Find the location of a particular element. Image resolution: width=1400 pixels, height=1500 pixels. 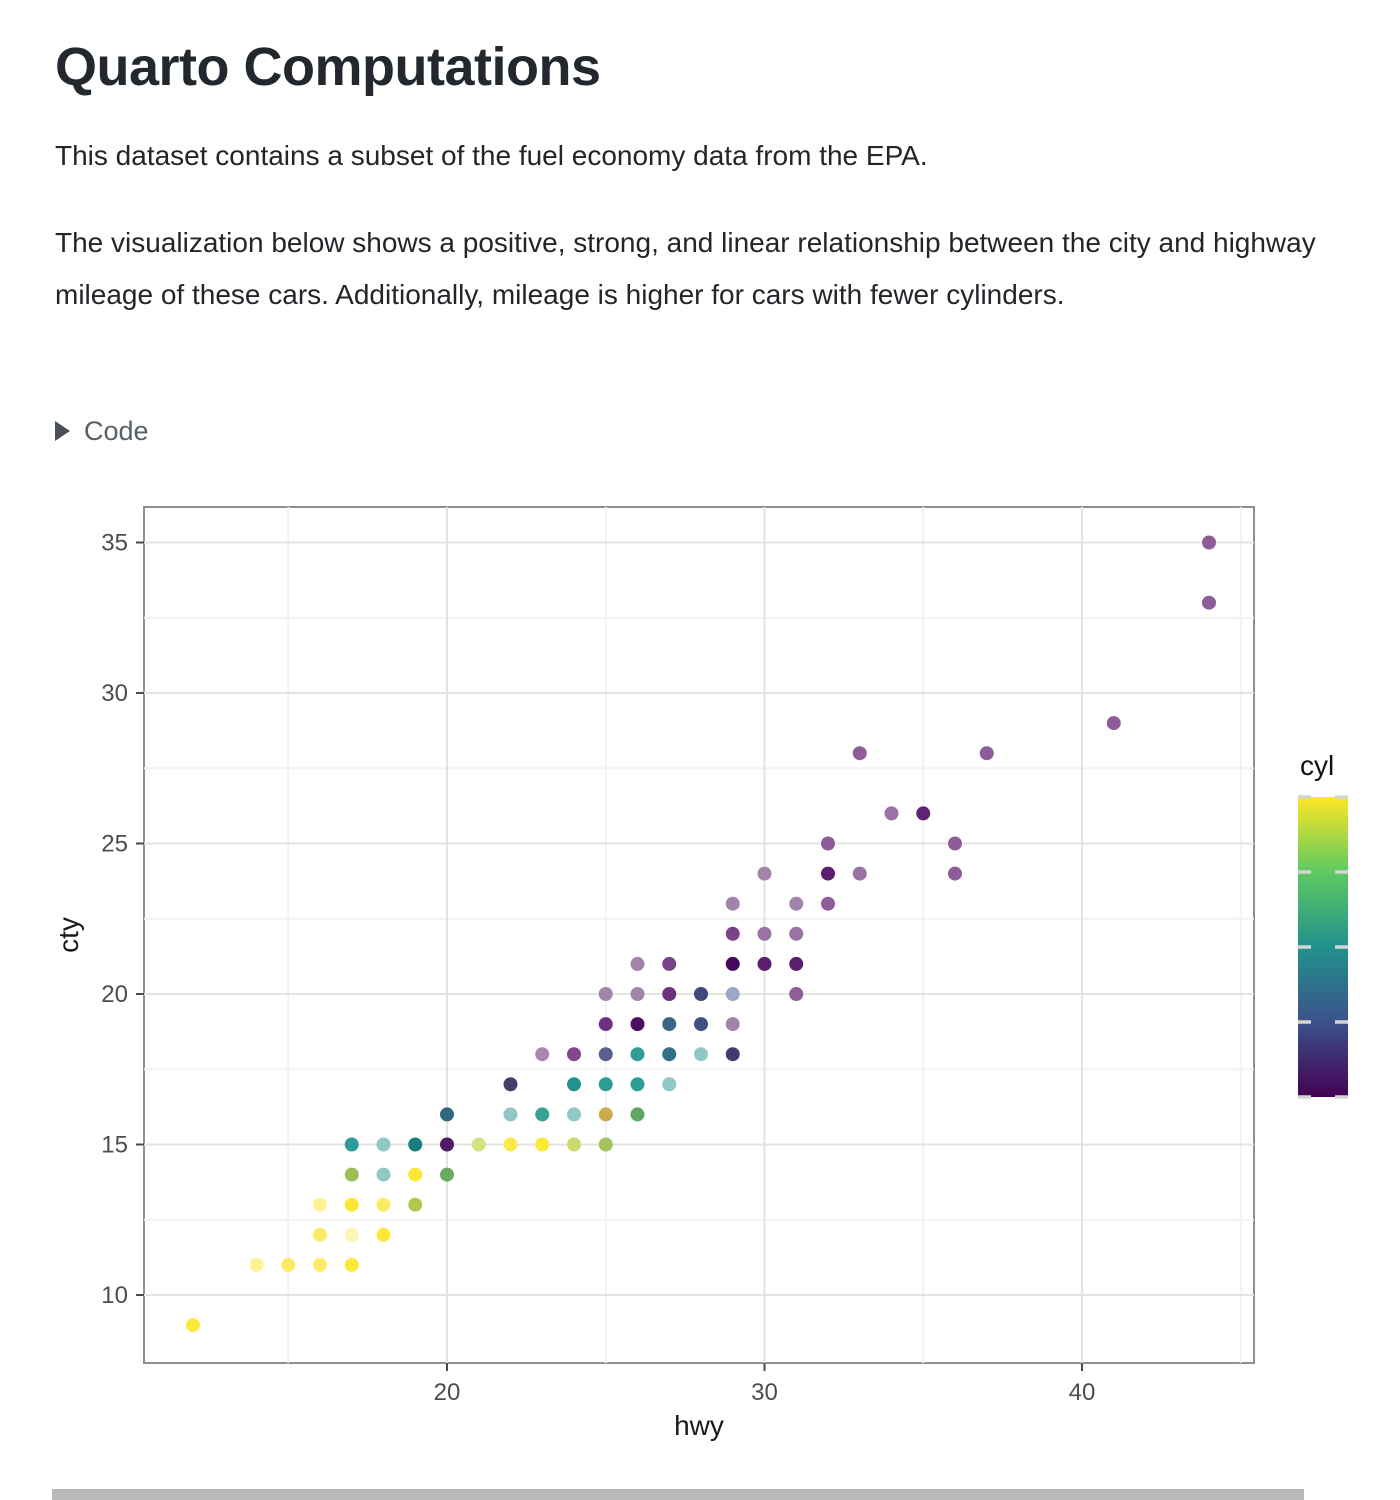

y-tick-label: 30 is located at coordinates (114, 693).